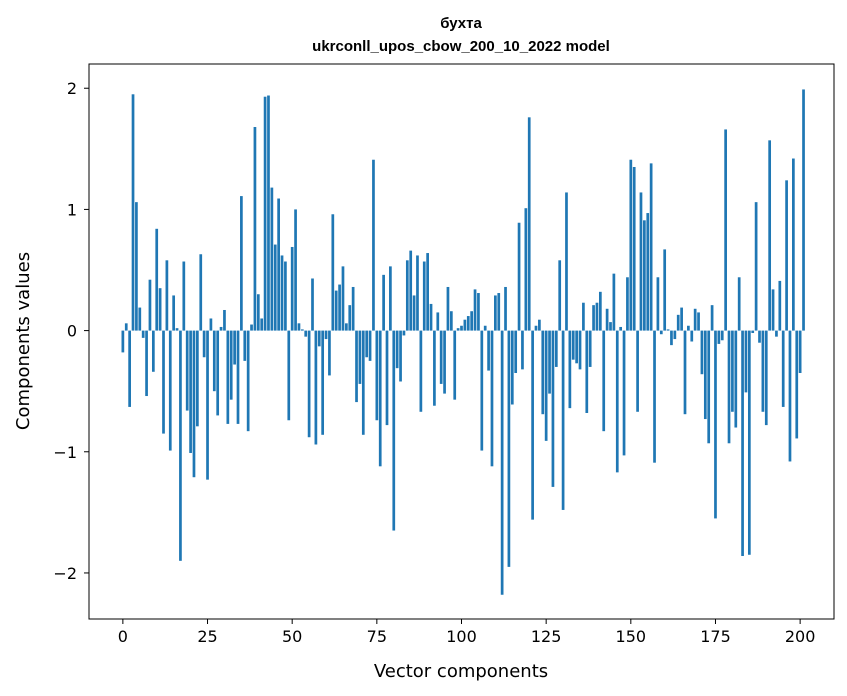 This screenshot has width=847, height=696. Describe the element at coordinates (631, 636) in the screenshot. I see `x-tick-label: 150` at that location.